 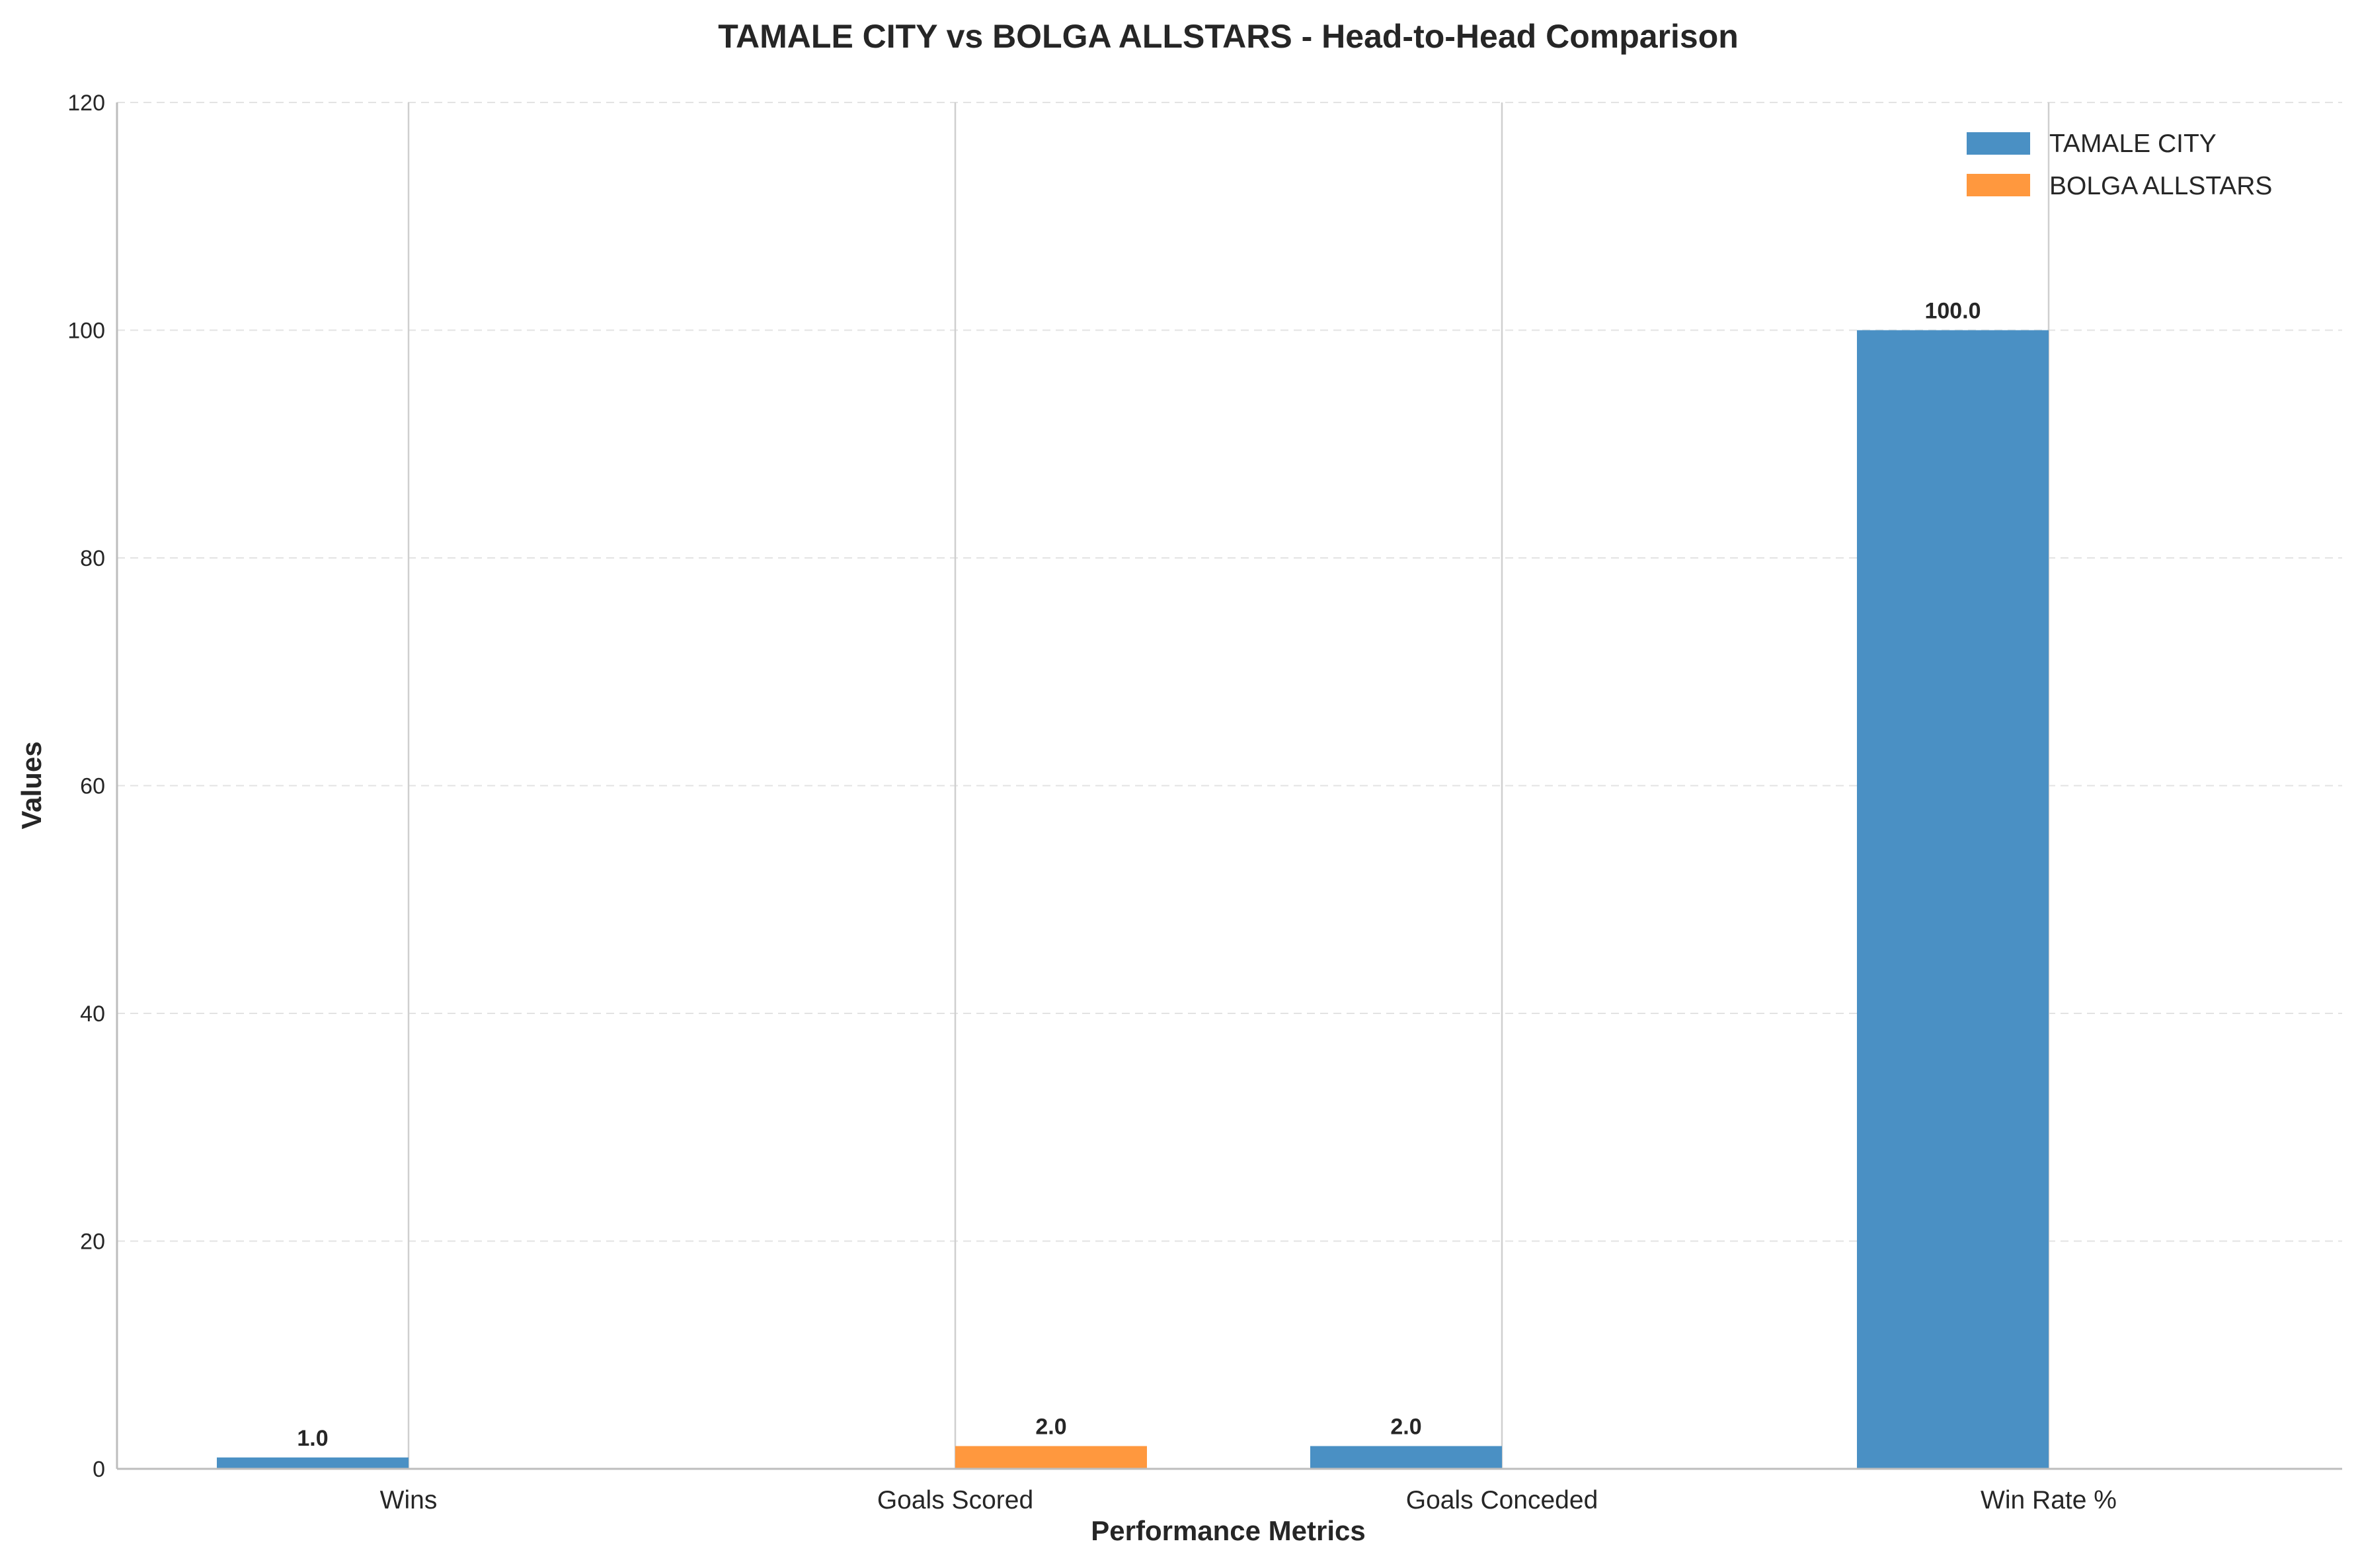 I want to click on bar-value-label: 1.0, so click(x=312, y=1438).